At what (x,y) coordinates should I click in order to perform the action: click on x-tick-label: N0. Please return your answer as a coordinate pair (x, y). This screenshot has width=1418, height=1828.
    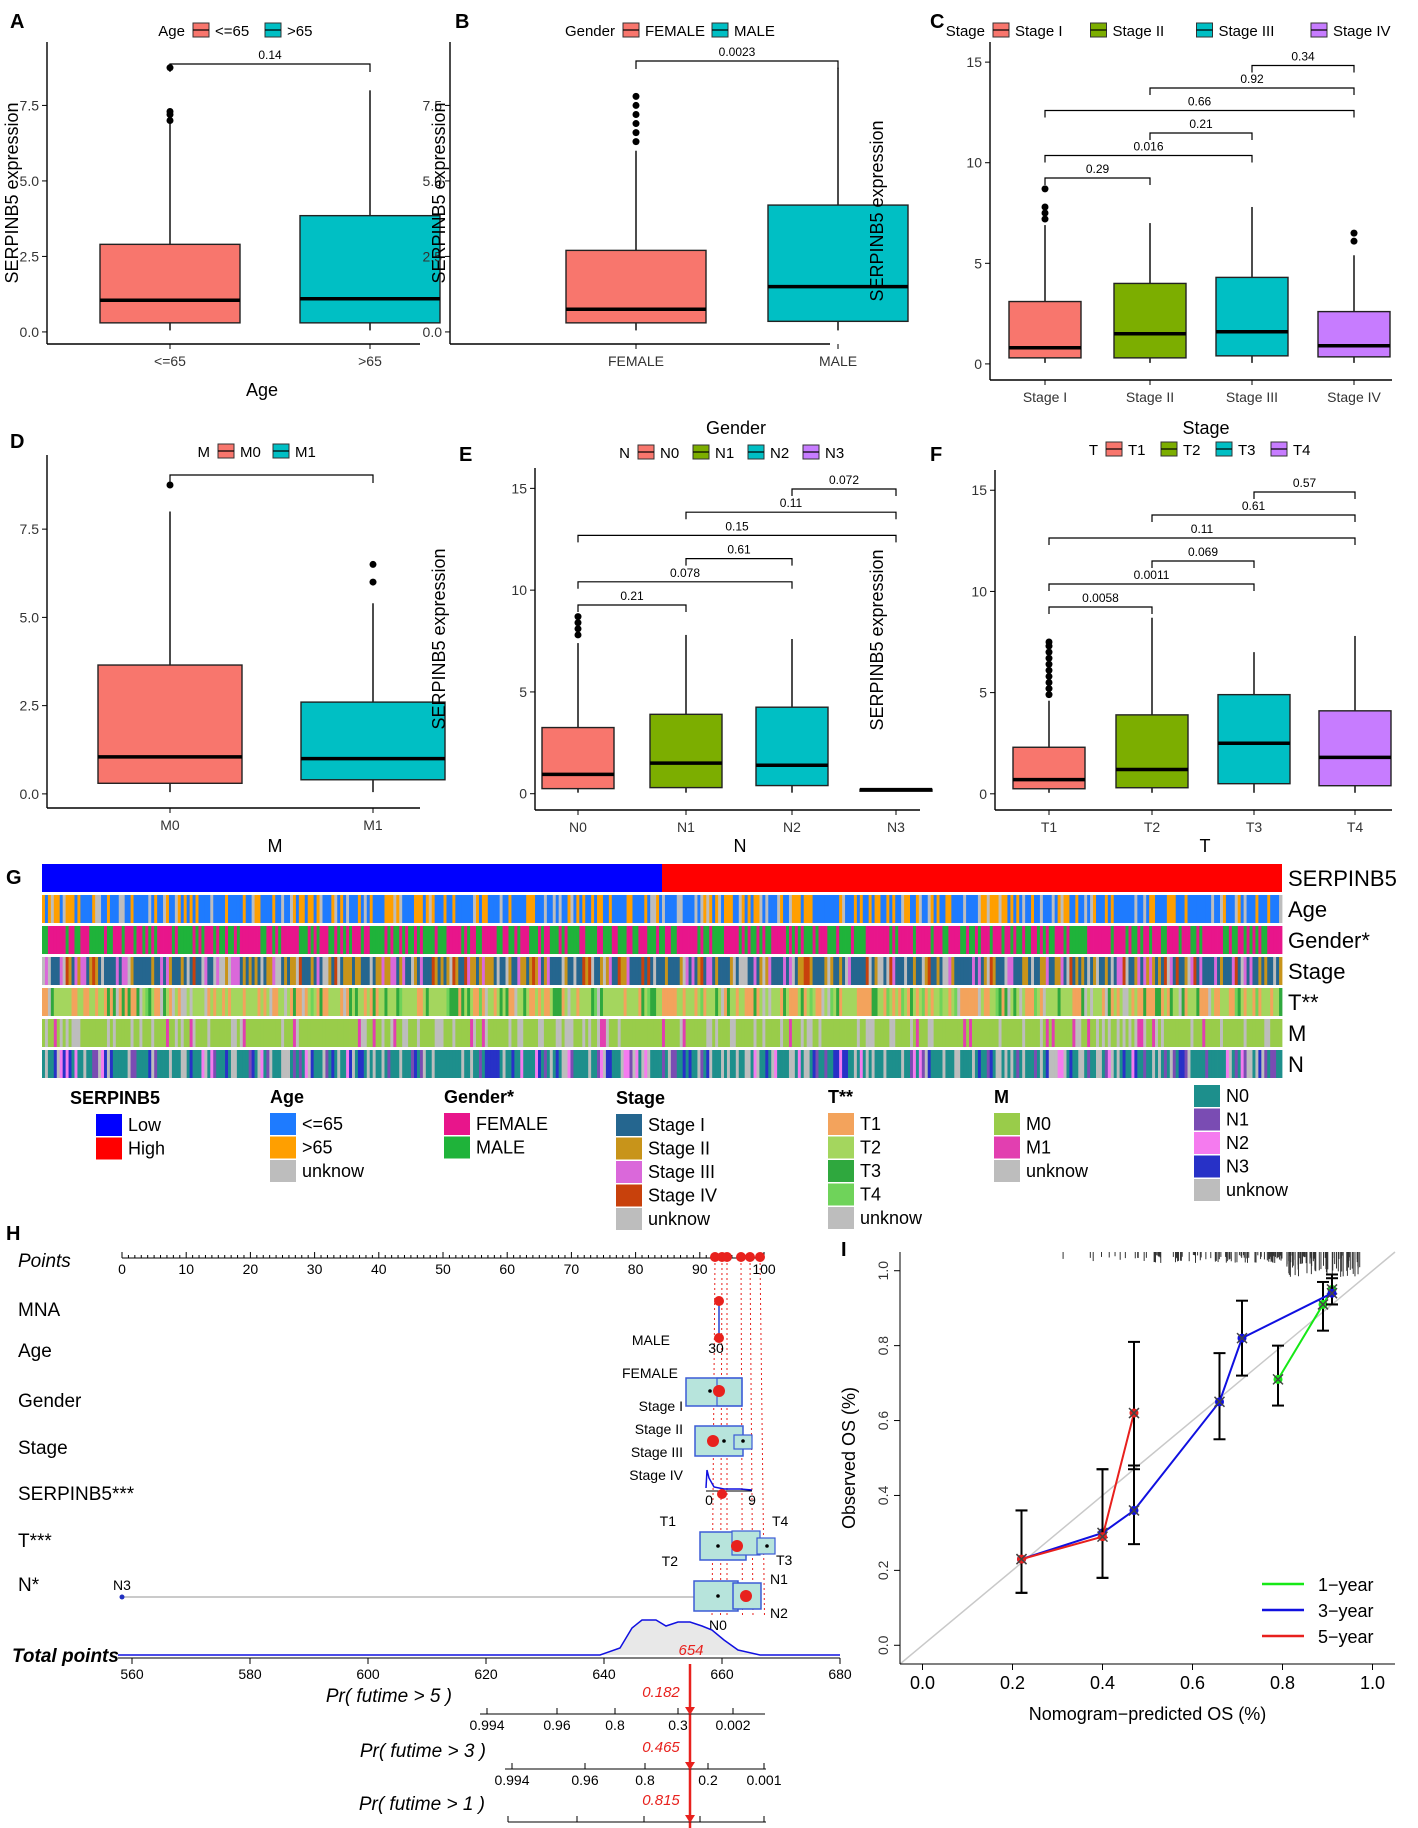
    Looking at the image, I should click on (578, 827).